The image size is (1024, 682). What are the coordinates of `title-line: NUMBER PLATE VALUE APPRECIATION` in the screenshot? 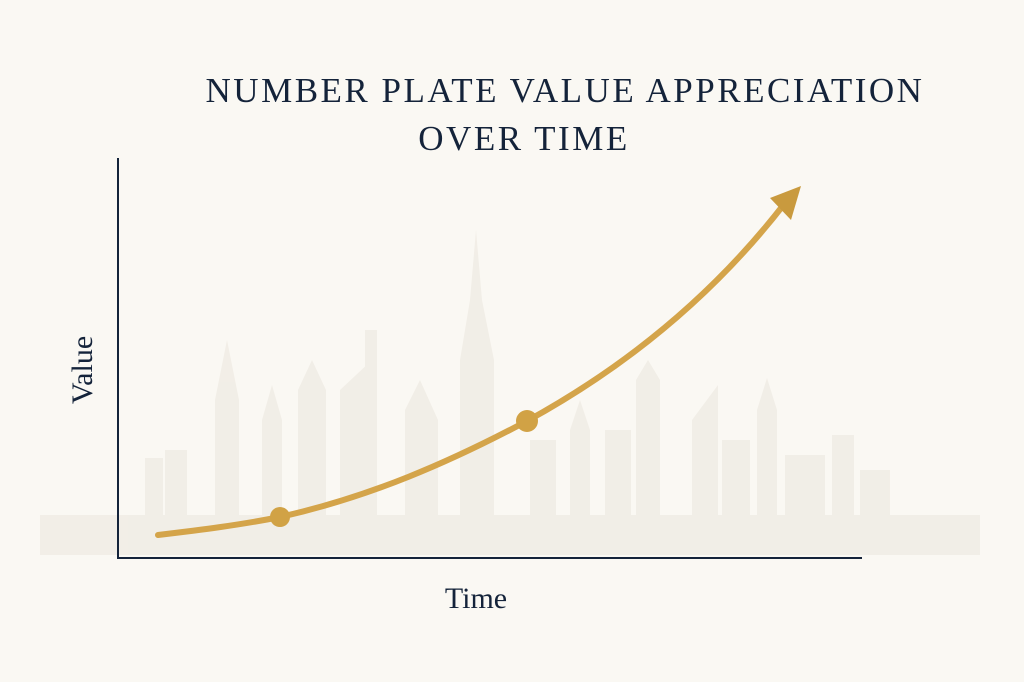 It's located at (565, 90).